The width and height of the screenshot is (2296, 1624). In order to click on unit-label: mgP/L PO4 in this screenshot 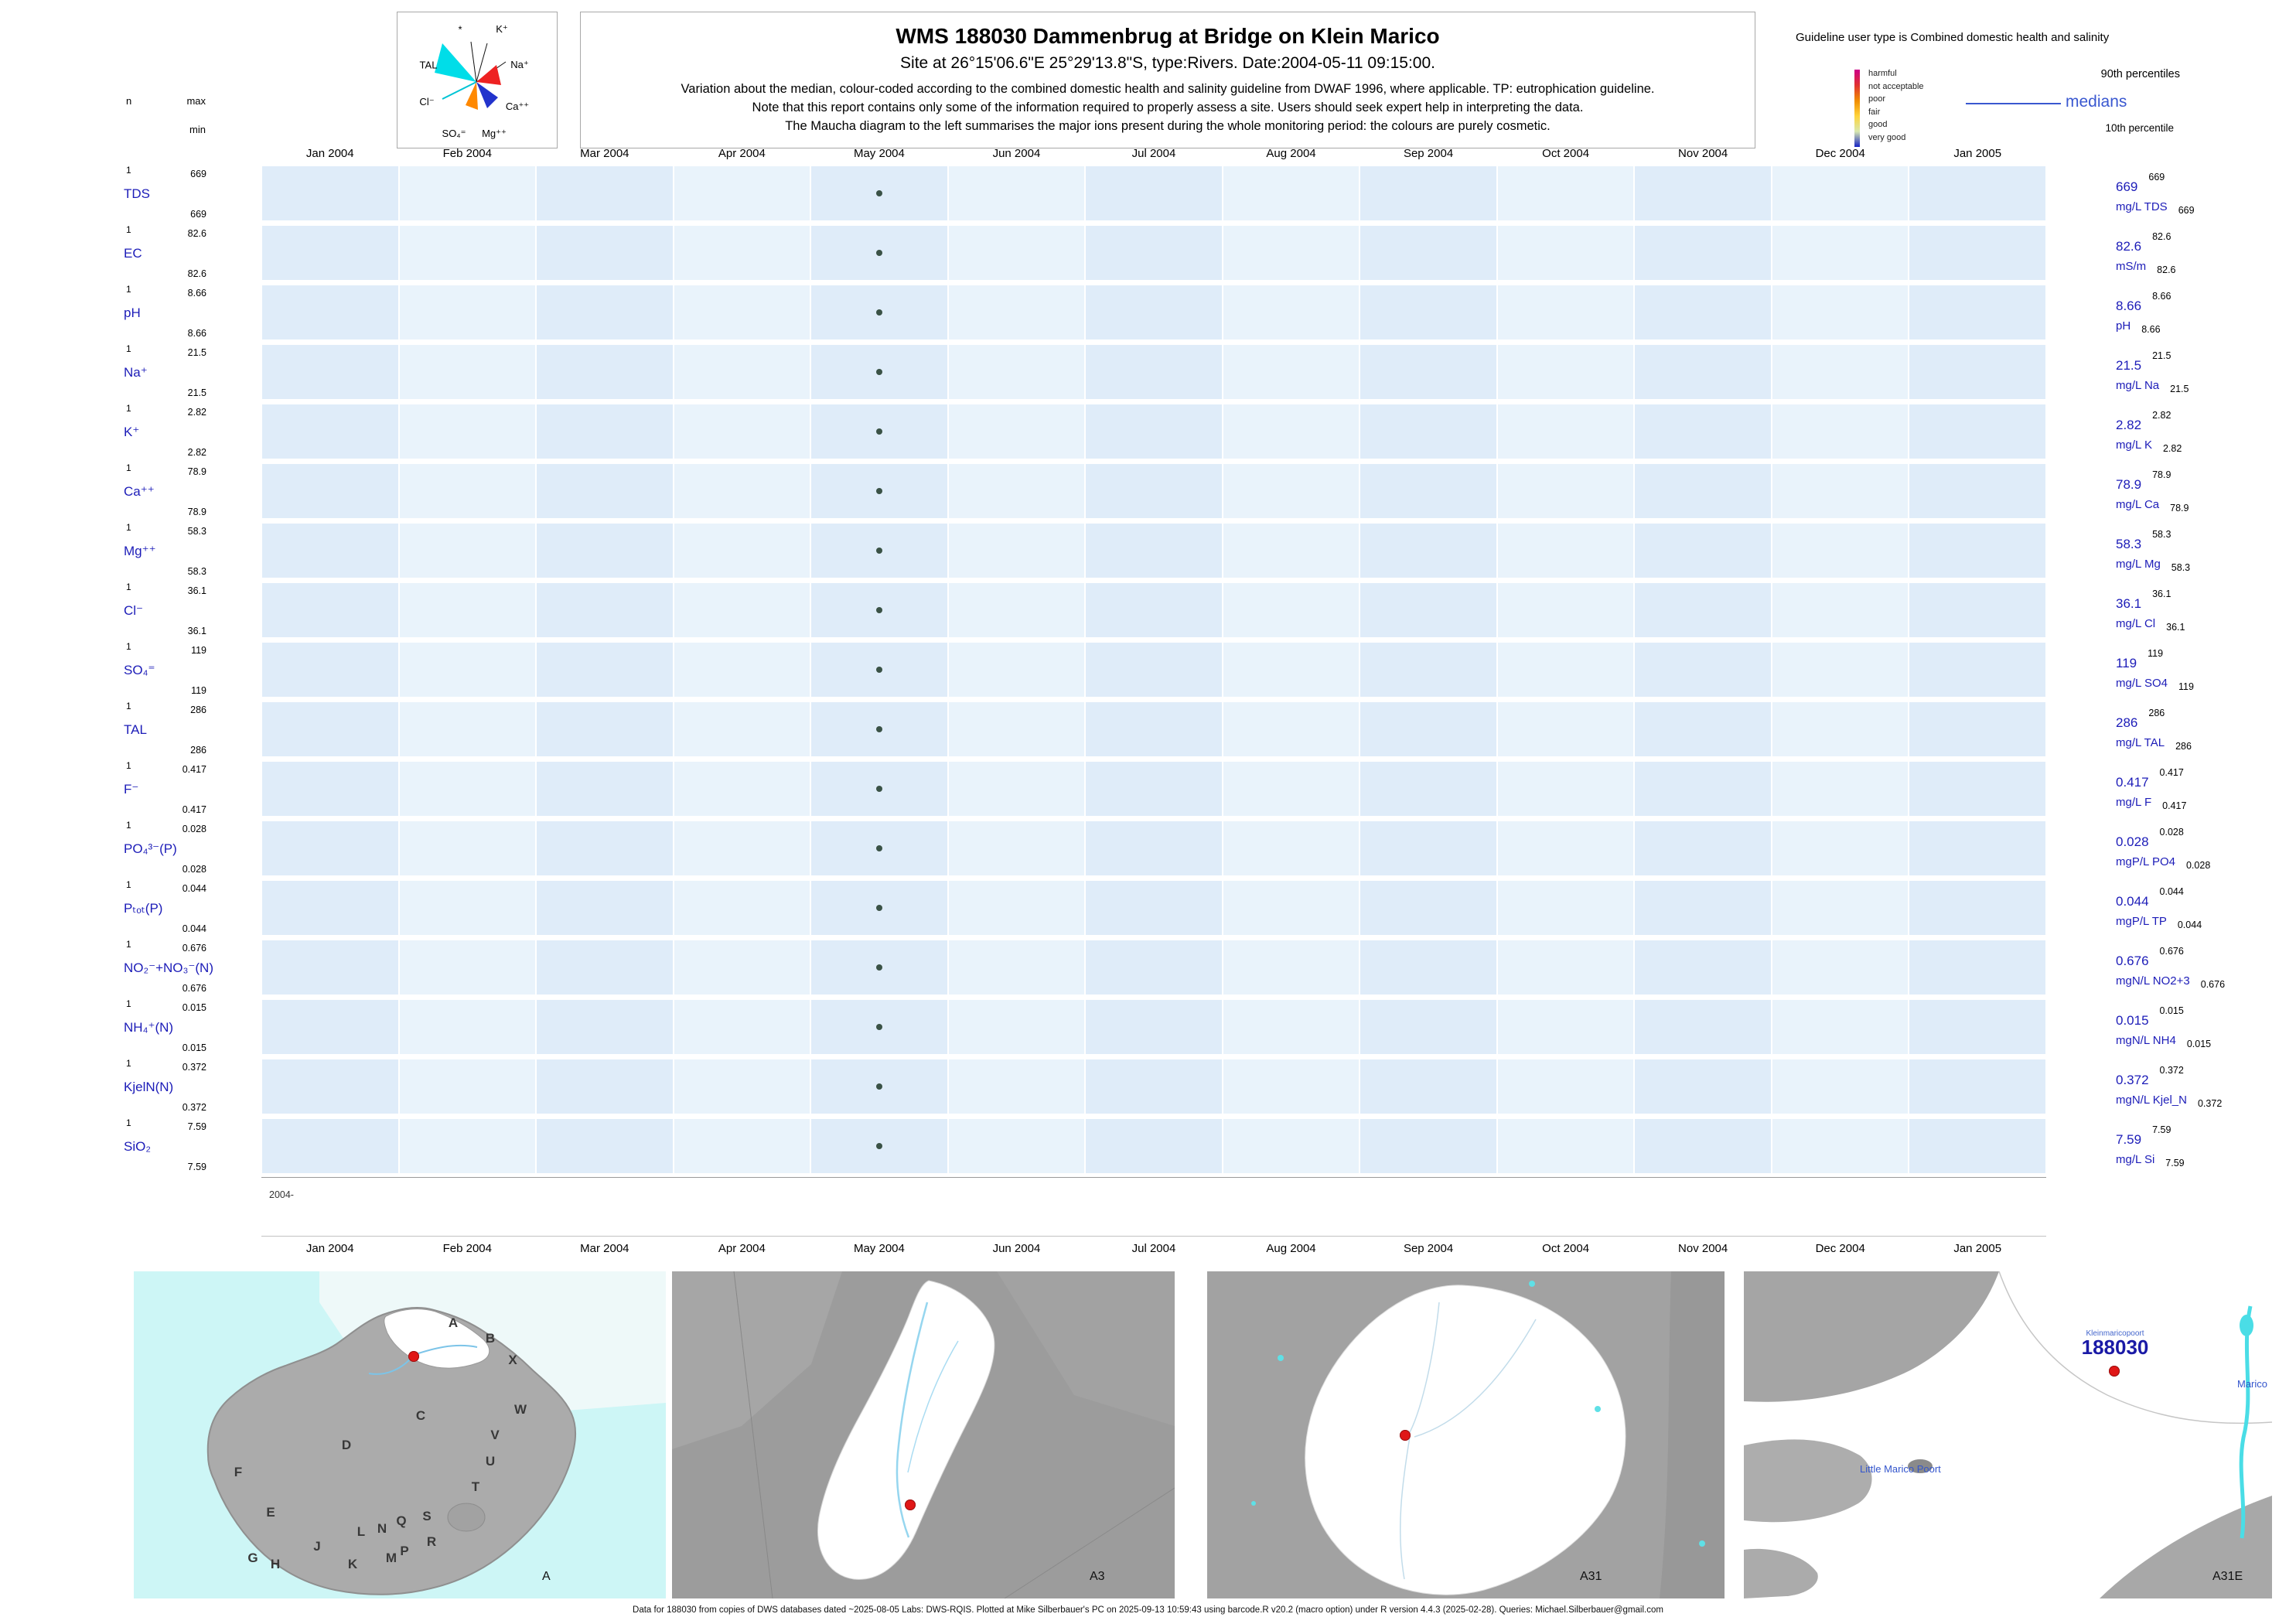, I will do `click(2145, 861)`.